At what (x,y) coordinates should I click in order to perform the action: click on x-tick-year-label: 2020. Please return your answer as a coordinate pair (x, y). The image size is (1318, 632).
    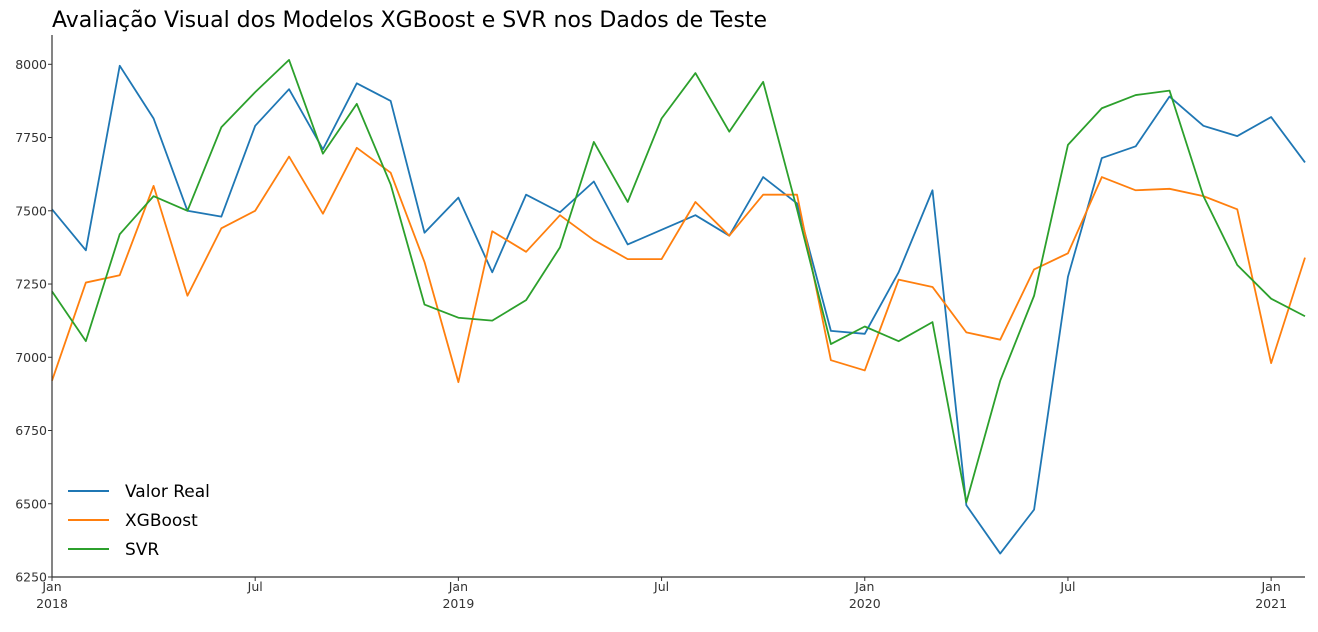
    Looking at the image, I should click on (865, 603).